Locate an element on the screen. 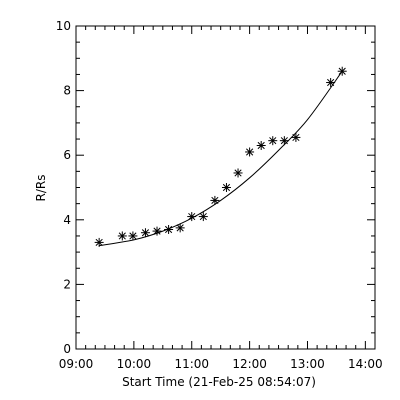 The width and height of the screenshot is (400, 400). x-tick-label: 13:00 is located at coordinates (307, 364).